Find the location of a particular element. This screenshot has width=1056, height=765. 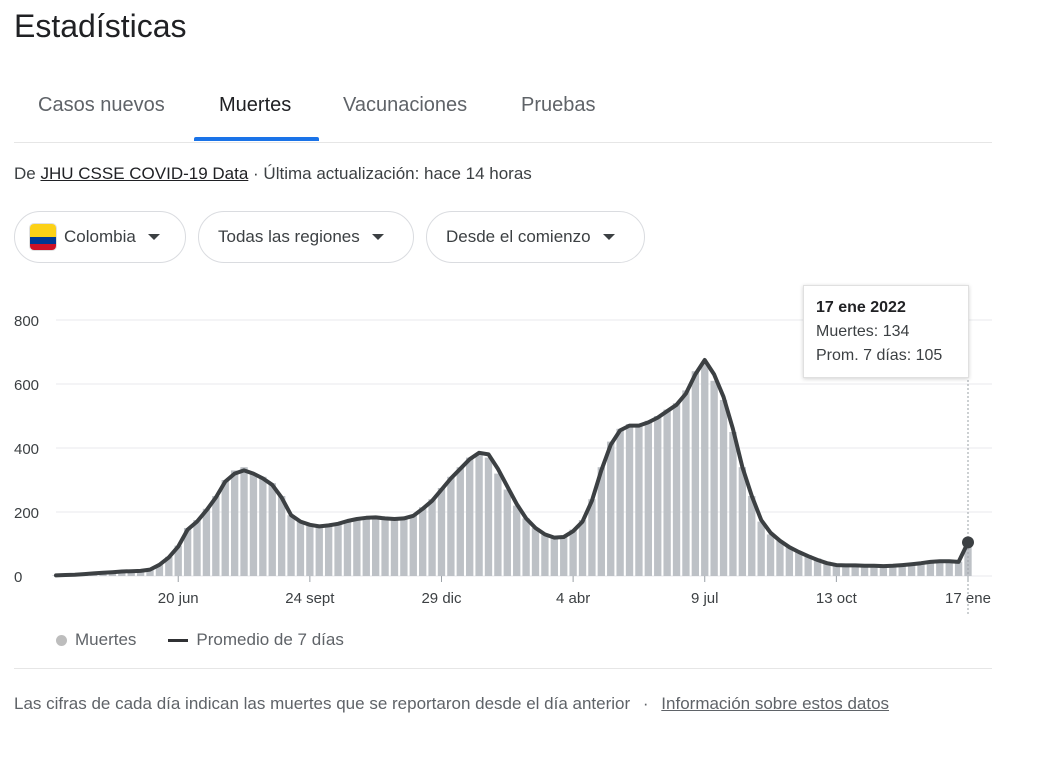

tab-casos-nuevos: Casos nuevos is located at coordinates (101, 105).